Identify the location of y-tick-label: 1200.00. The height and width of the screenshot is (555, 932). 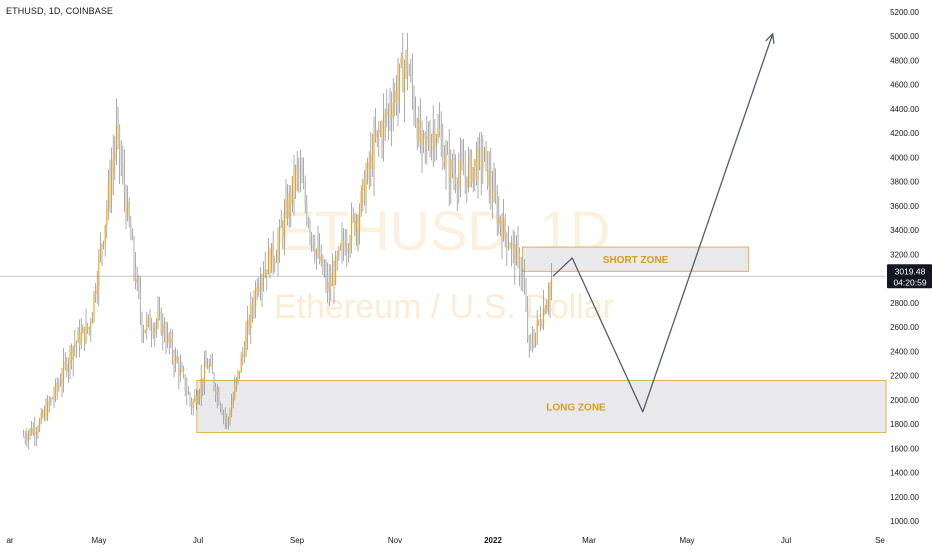
(904, 497).